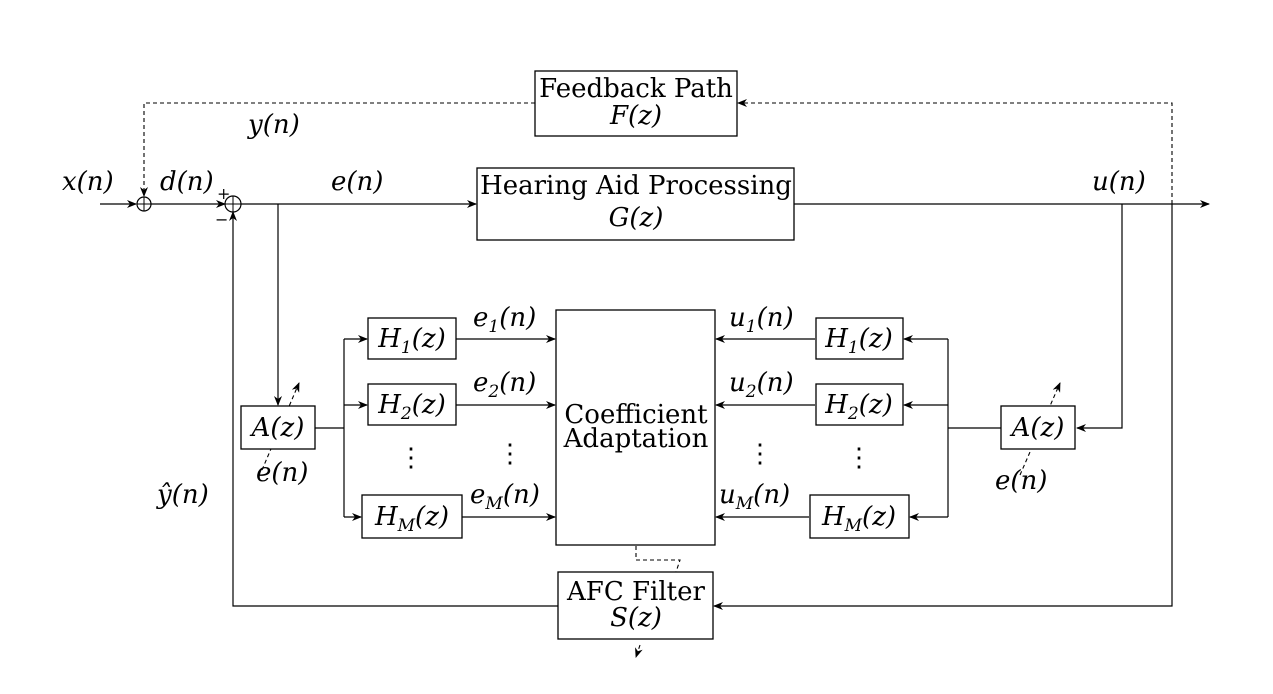  What do you see at coordinates (282, 473) in the screenshot?
I see `signal-e-step-left: e(n)` at bounding box center [282, 473].